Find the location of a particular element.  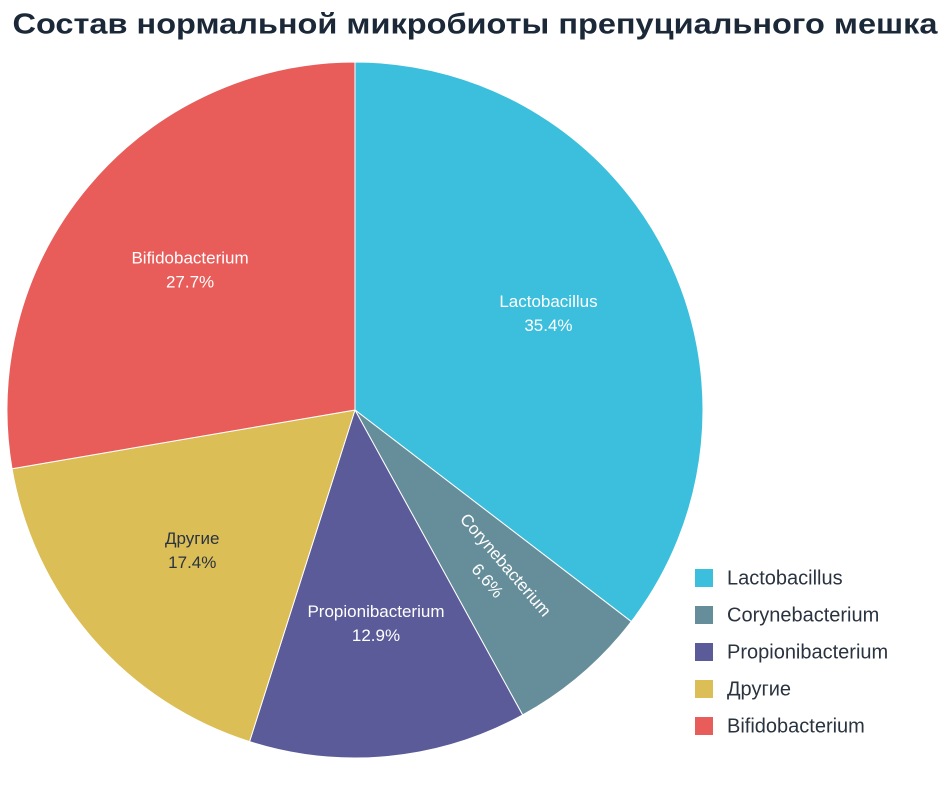

legend-label: Другие is located at coordinates (759, 689).